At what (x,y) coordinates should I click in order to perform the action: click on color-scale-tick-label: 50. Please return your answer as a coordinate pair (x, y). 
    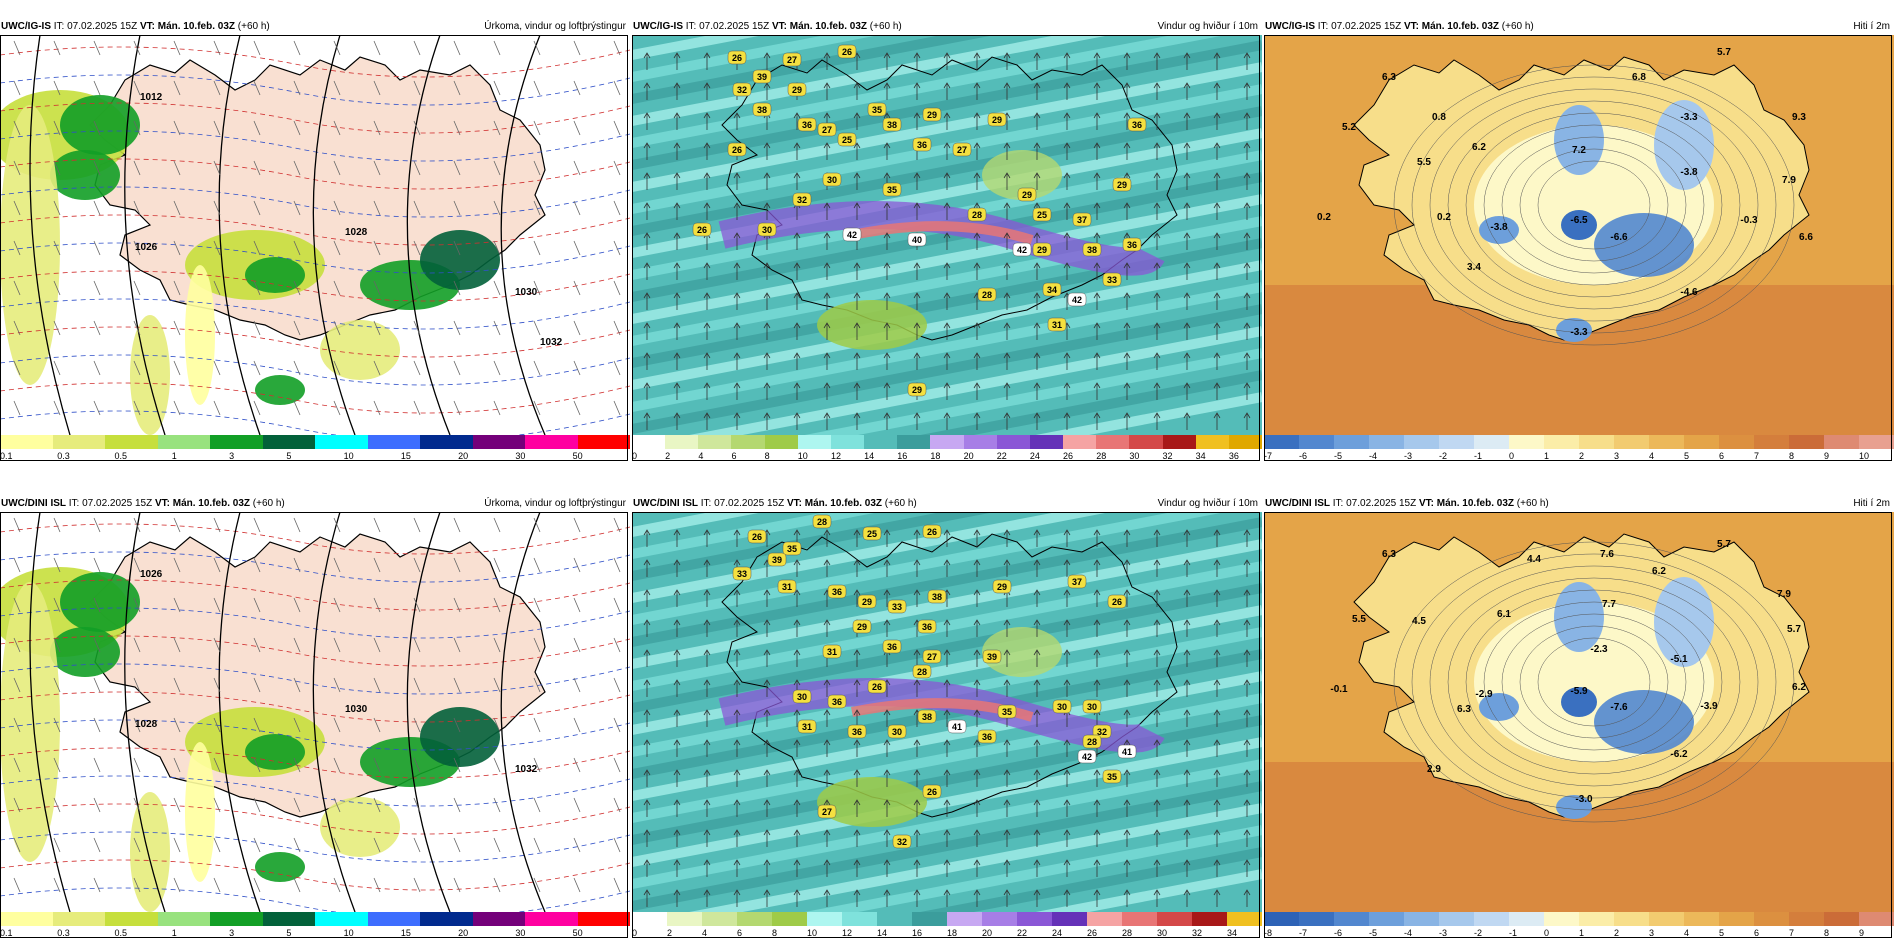
    Looking at the image, I should click on (577, 933).